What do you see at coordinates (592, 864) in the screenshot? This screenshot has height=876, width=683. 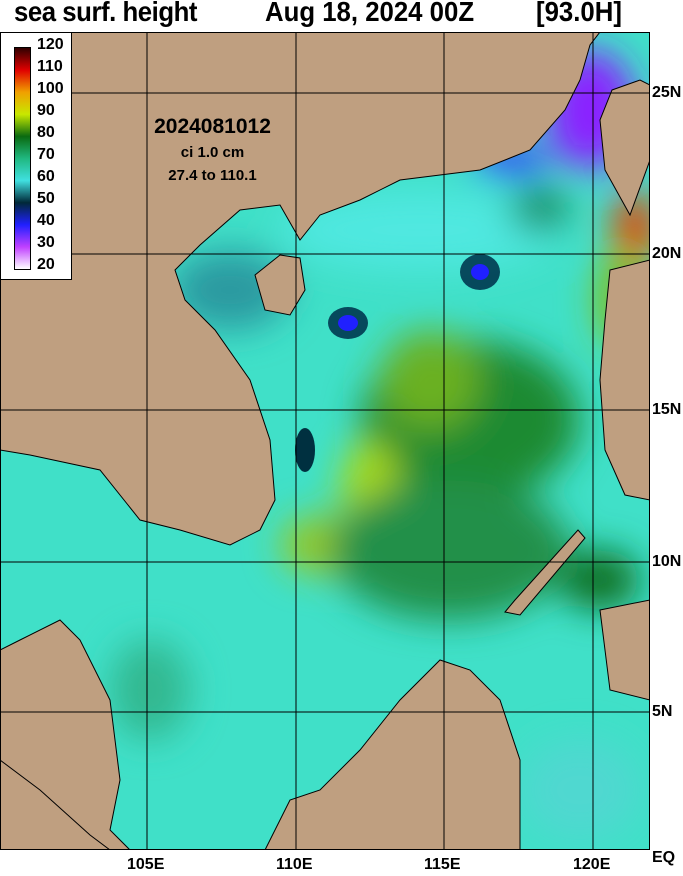 I see `lon-label: 120E` at bounding box center [592, 864].